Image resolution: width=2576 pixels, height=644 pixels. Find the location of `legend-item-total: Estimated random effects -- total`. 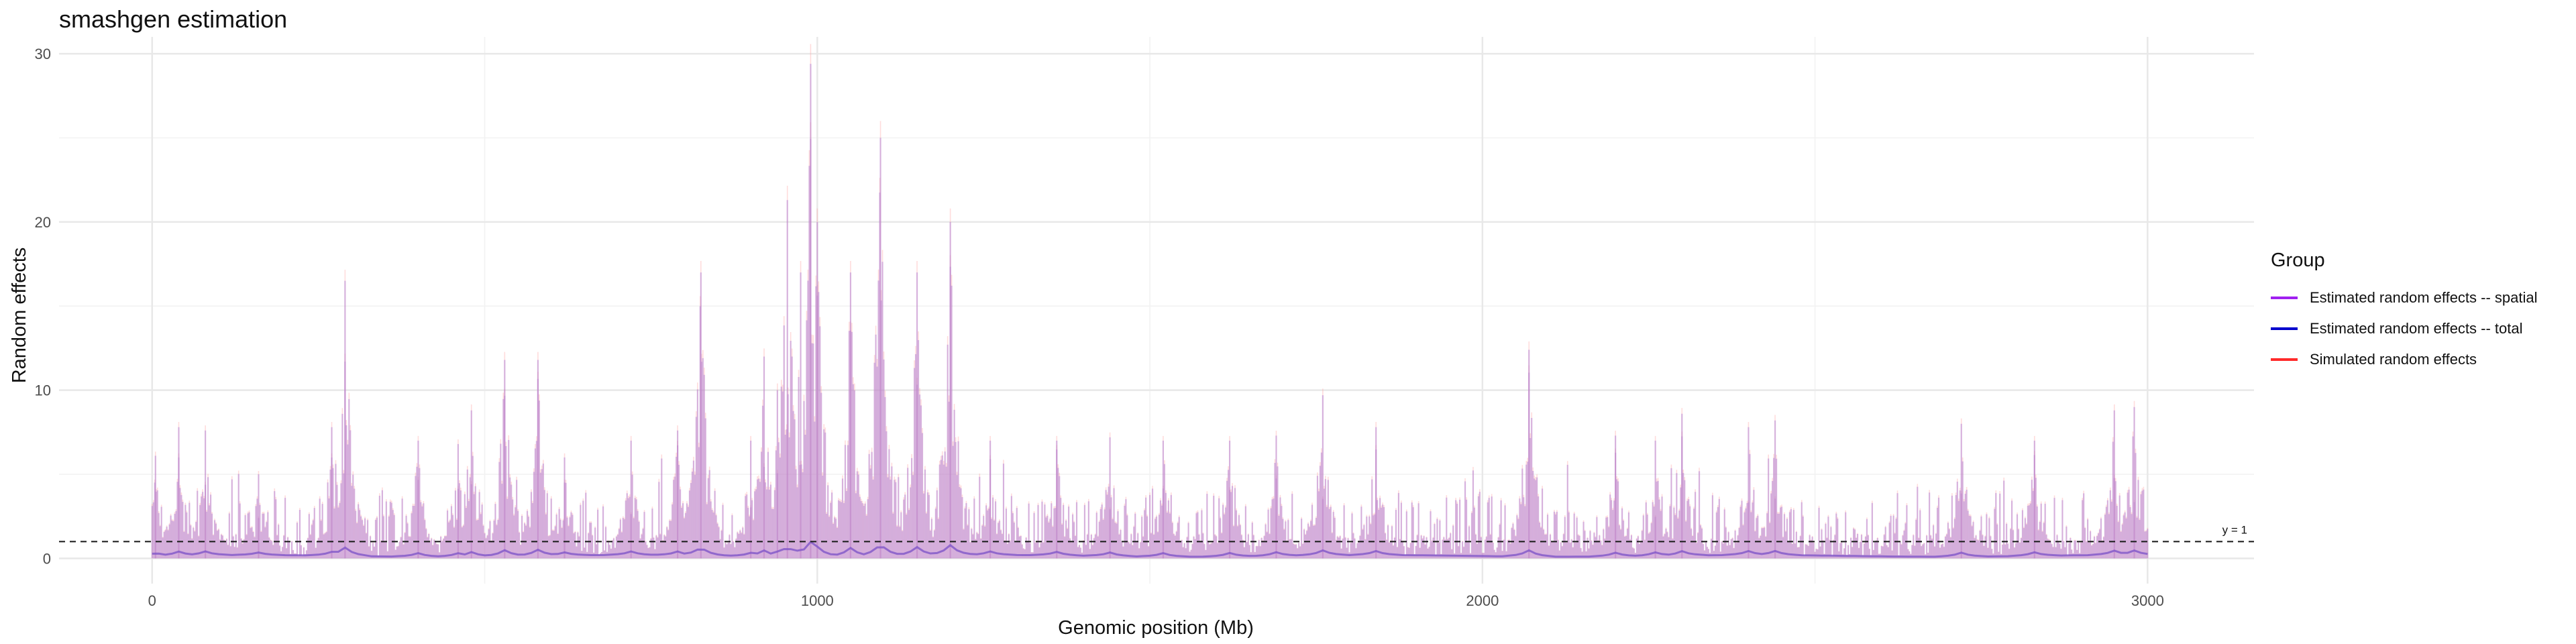

legend-item-total: Estimated random effects -- total is located at coordinates (2404, 328).